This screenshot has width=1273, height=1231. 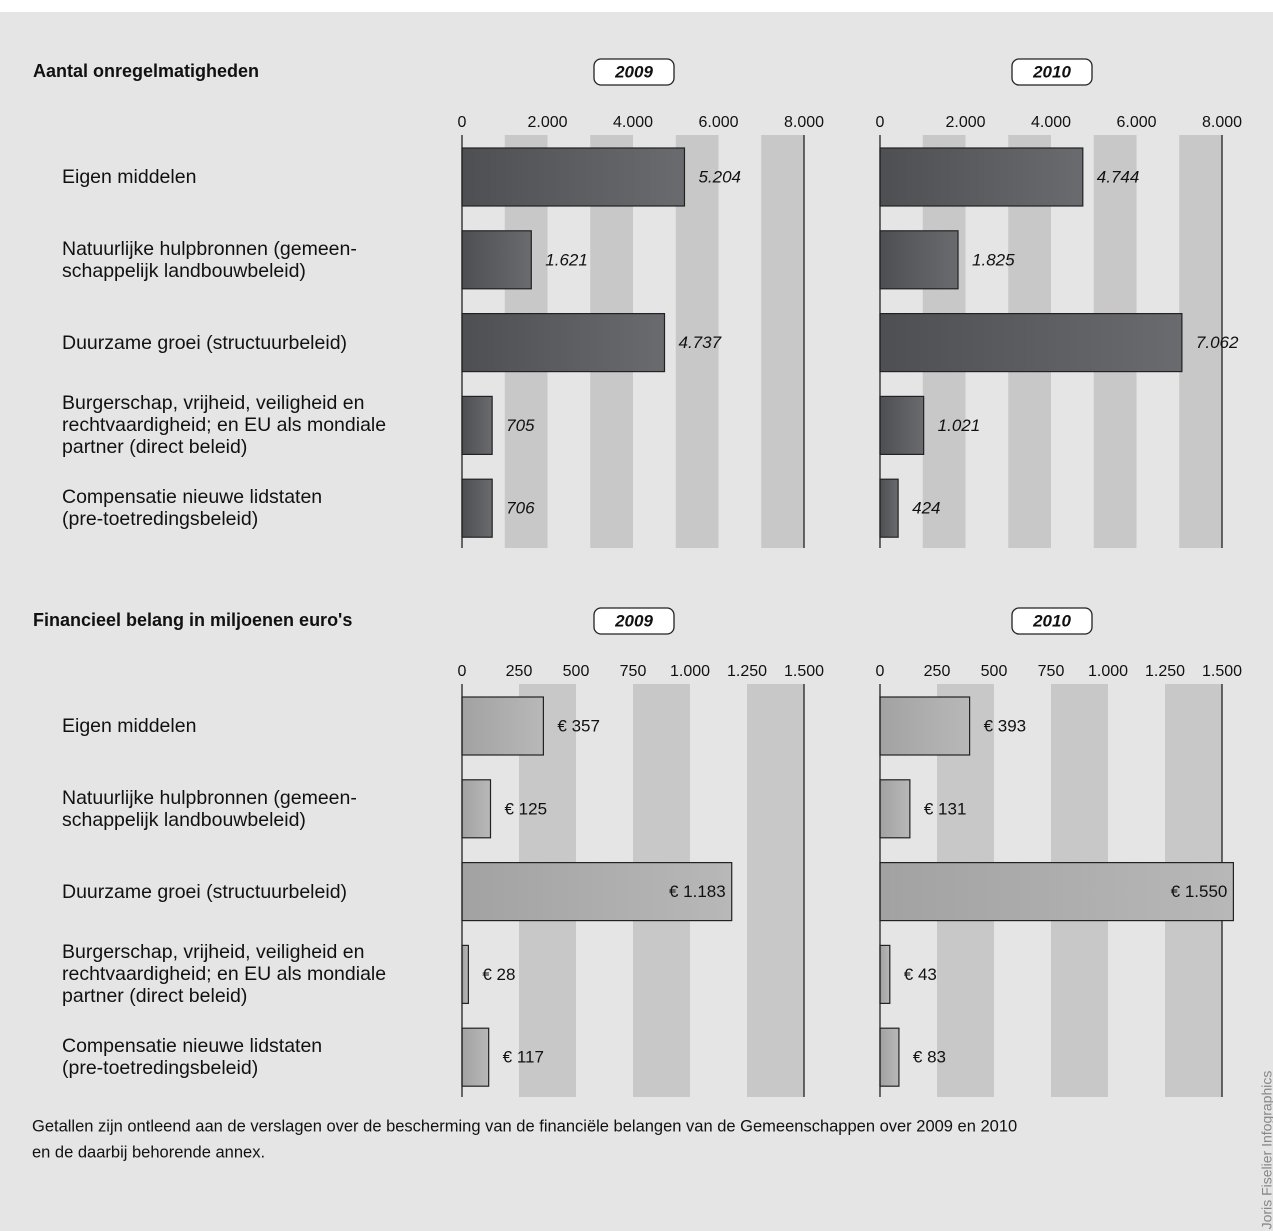 I want to click on value-label: € 131, so click(x=945, y=808).